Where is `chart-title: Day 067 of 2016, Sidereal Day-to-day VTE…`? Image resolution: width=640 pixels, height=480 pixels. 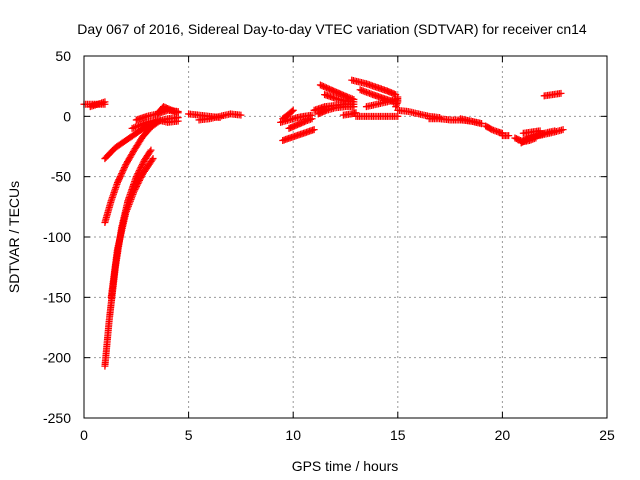 chart-title: Day 067 of 2016, Sidereal Day-to-day VTE… is located at coordinates (332, 29).